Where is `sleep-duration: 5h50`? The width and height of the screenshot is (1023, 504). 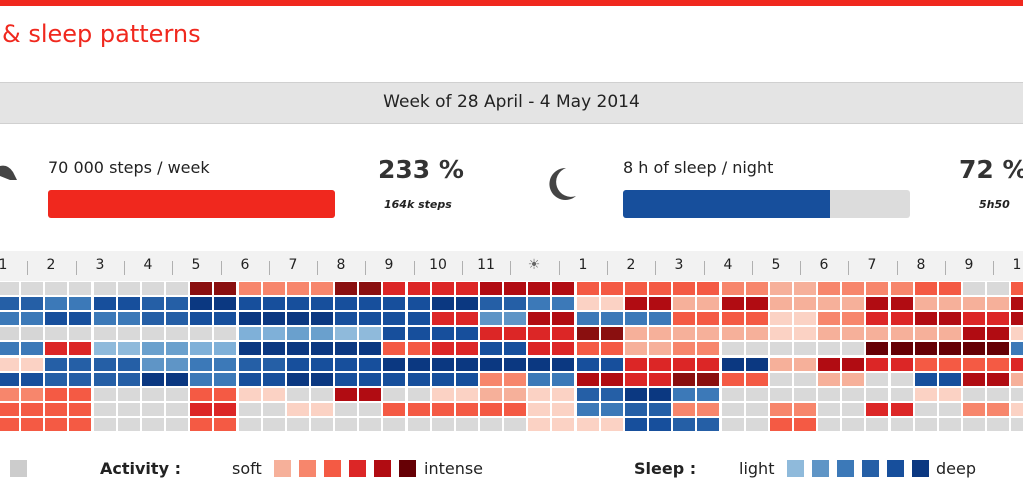
sleep-duration: 5h50 is located at coordinates (994, 204).